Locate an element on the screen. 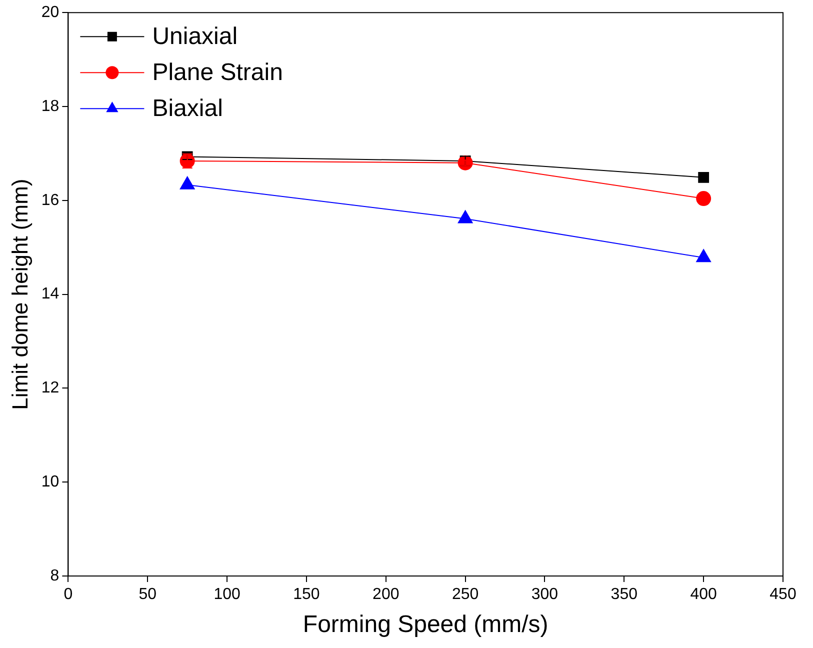  x-tick-label: 100 is located at coordinates (227, 595).